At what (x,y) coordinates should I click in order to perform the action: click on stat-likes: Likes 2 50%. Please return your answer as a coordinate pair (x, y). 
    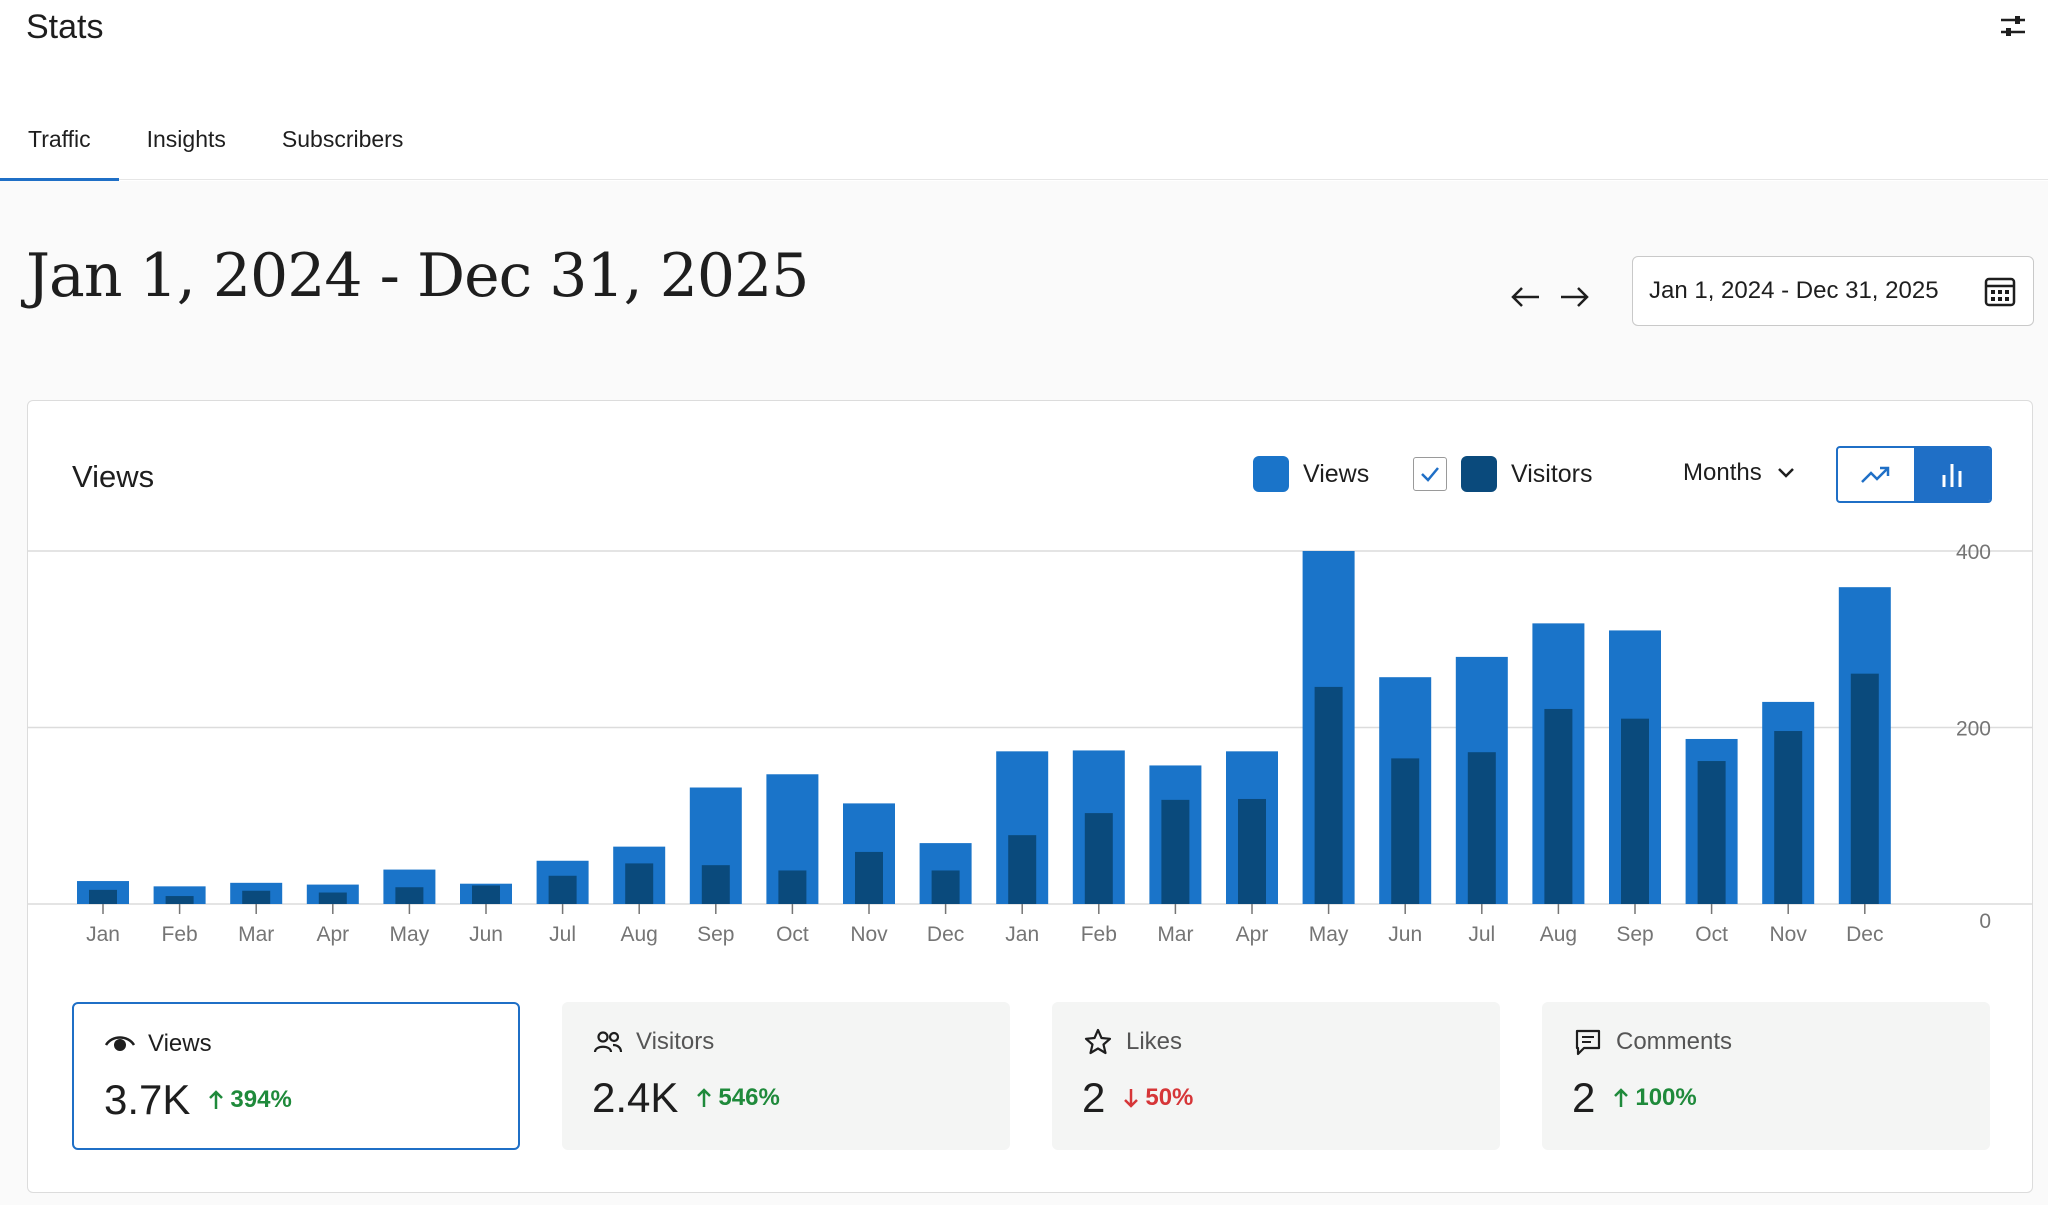
    Looking at the image, I should click on (1276, 1076).